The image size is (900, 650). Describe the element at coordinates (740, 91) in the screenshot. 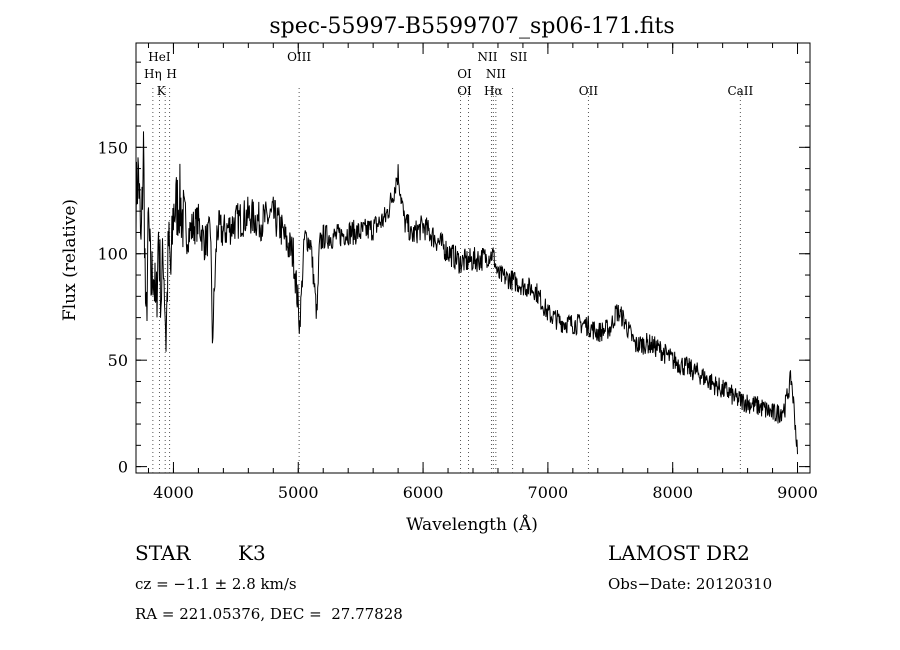

I see `line-label-12: CaII` at that location.